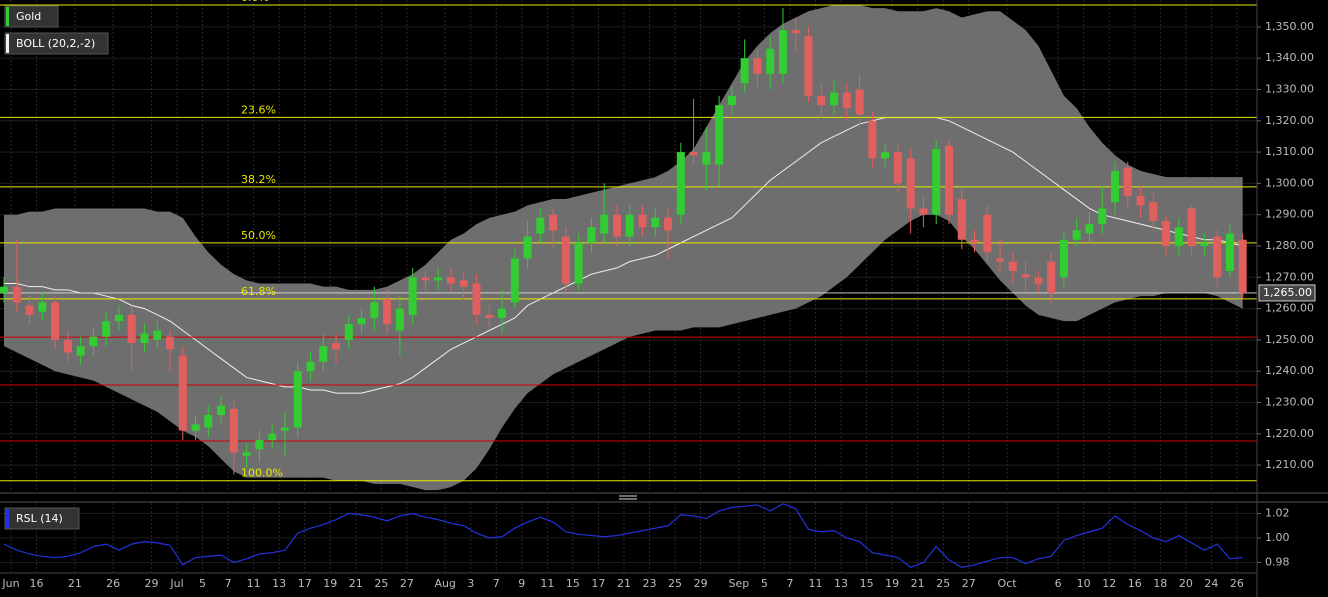  What do you see at coordinates (470, 583) in the screenshot?
I see `x-tick-label: 3` at bounding box center [470, 583].